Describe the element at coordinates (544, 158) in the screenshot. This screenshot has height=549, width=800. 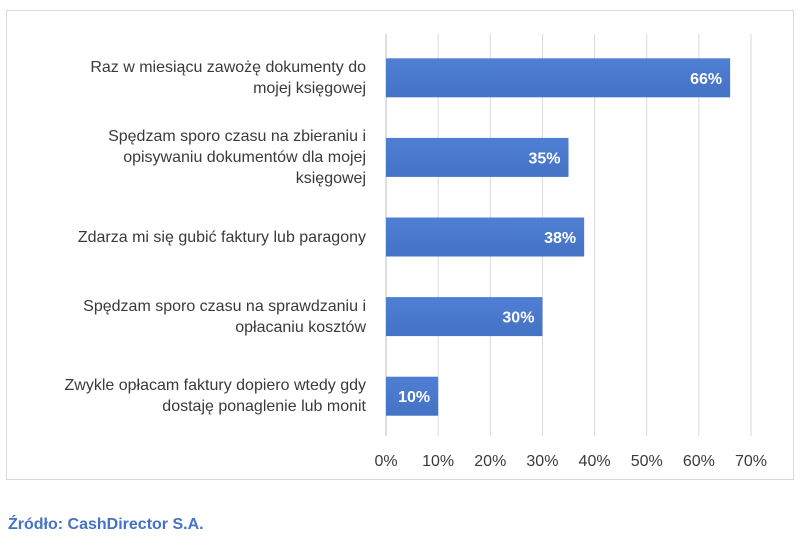
I see `data-label: 35%` at that location.